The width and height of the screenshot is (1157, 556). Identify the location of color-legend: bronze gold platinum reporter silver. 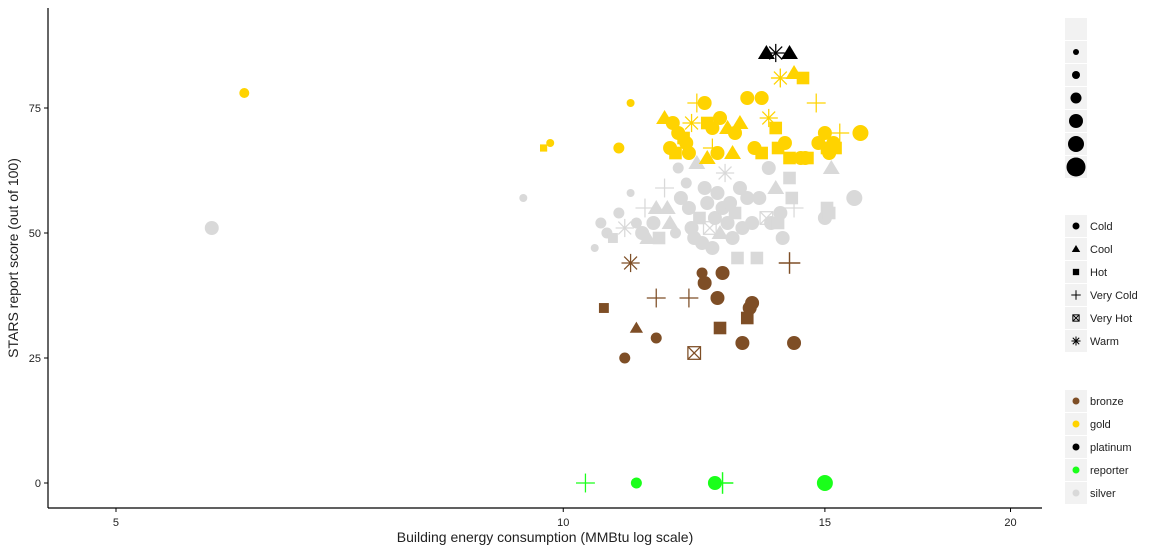
(1098, 447).